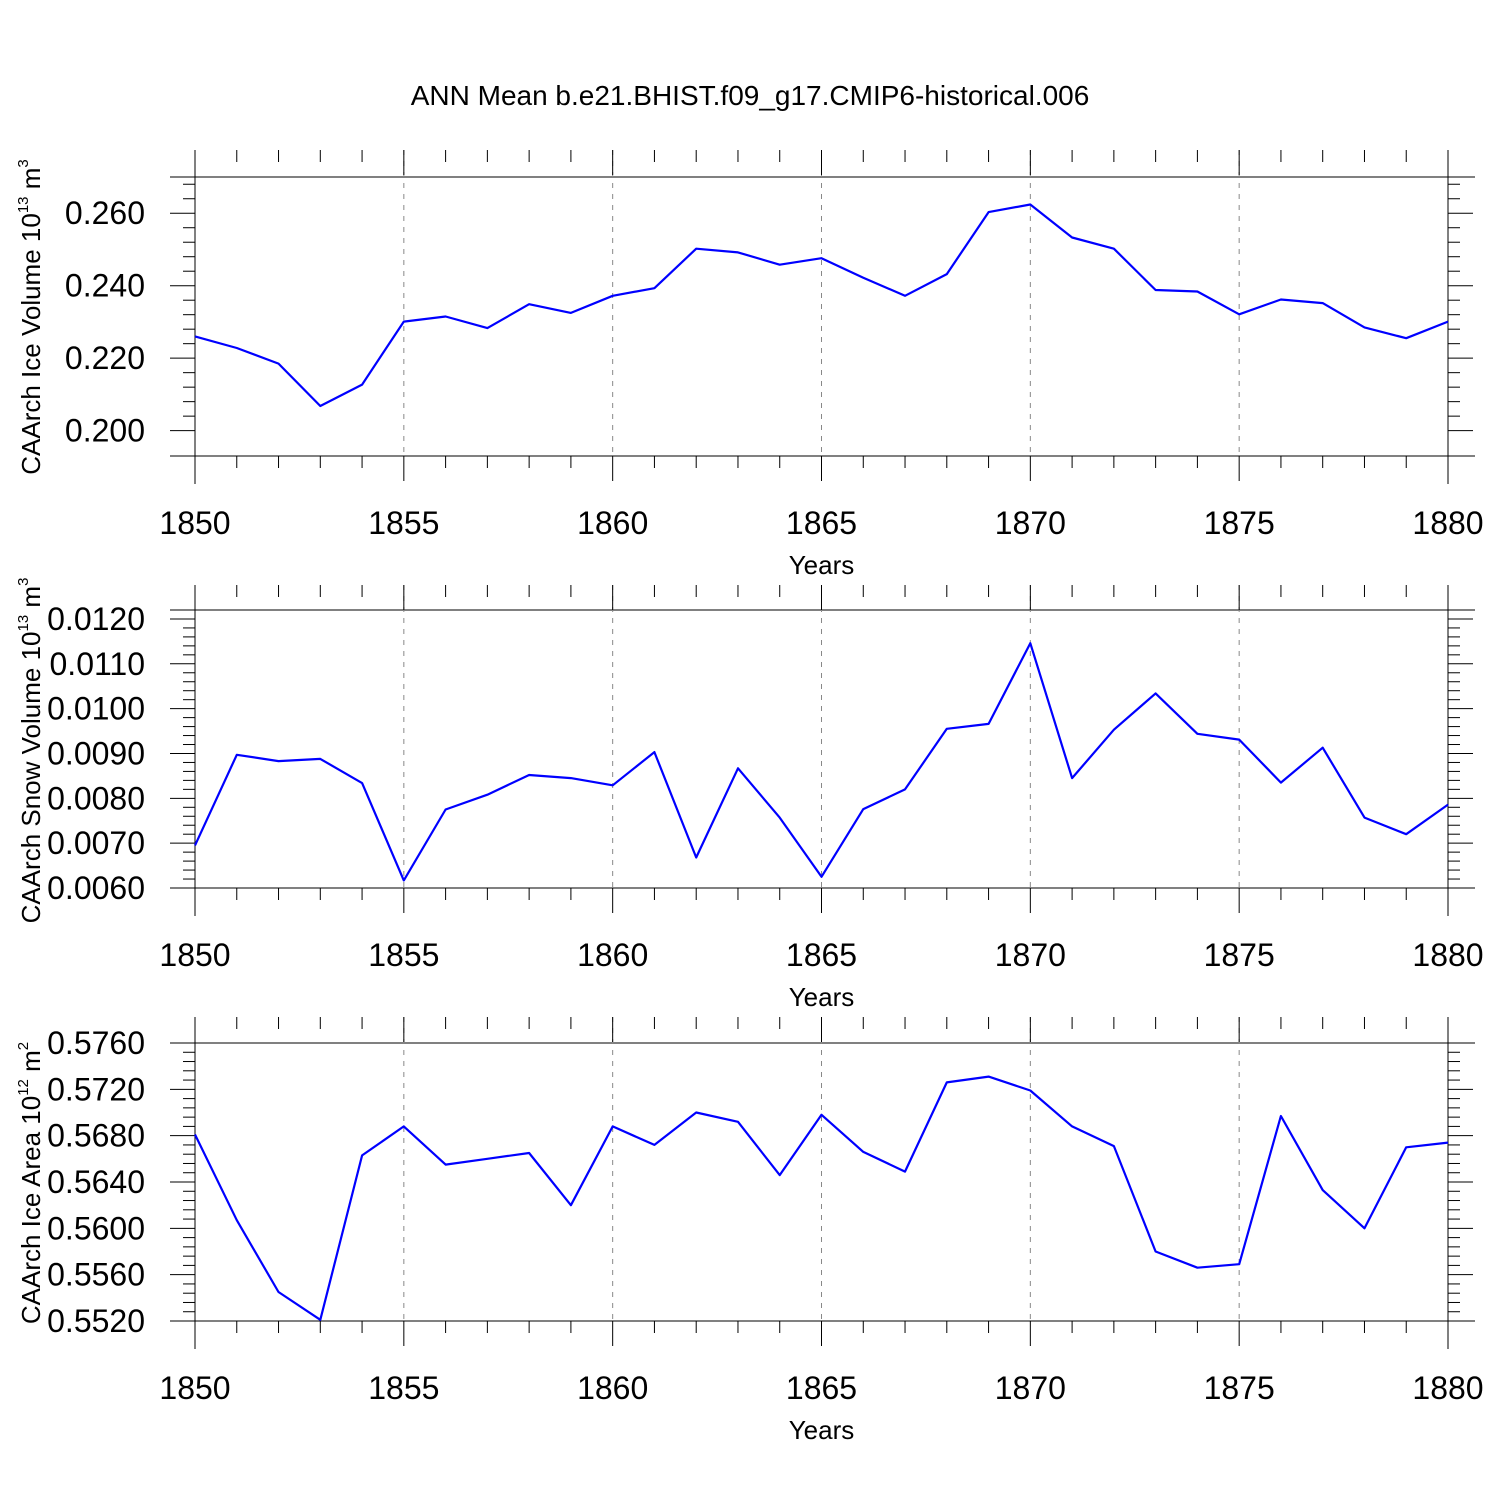 The image size is (1500, 1500). What do you see at coordinates (105, 213) in the screenshot?
I see `y-tick-label: 0.260` at bounding box center [105, 213].